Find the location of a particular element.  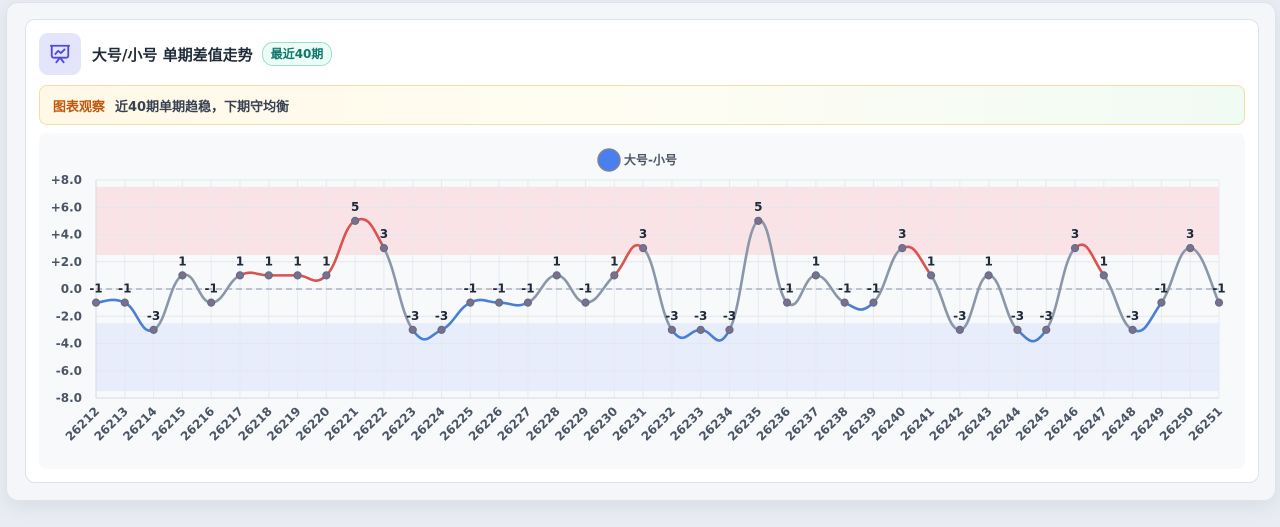

y-tick-label: +6.0 is located at coordinates (66, 207).